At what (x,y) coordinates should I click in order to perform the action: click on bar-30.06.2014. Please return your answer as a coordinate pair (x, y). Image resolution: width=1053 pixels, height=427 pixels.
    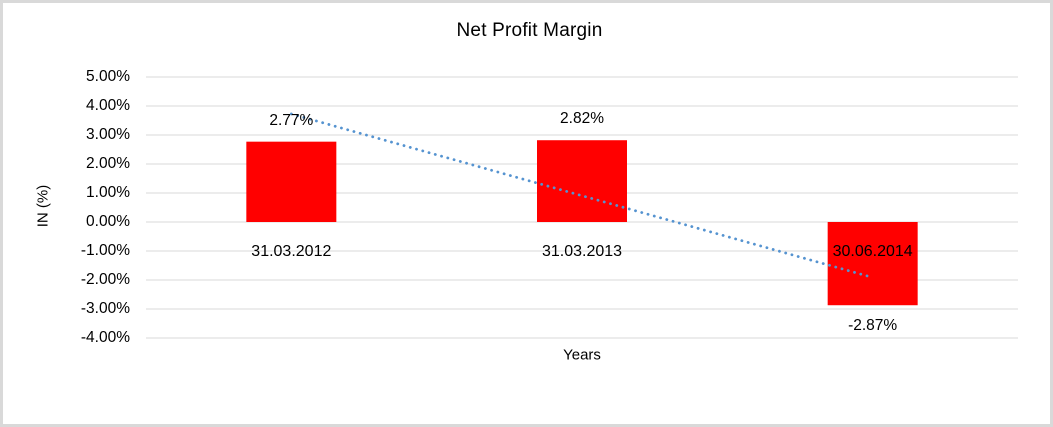
    Looking at the image, I should click on (872, 264).